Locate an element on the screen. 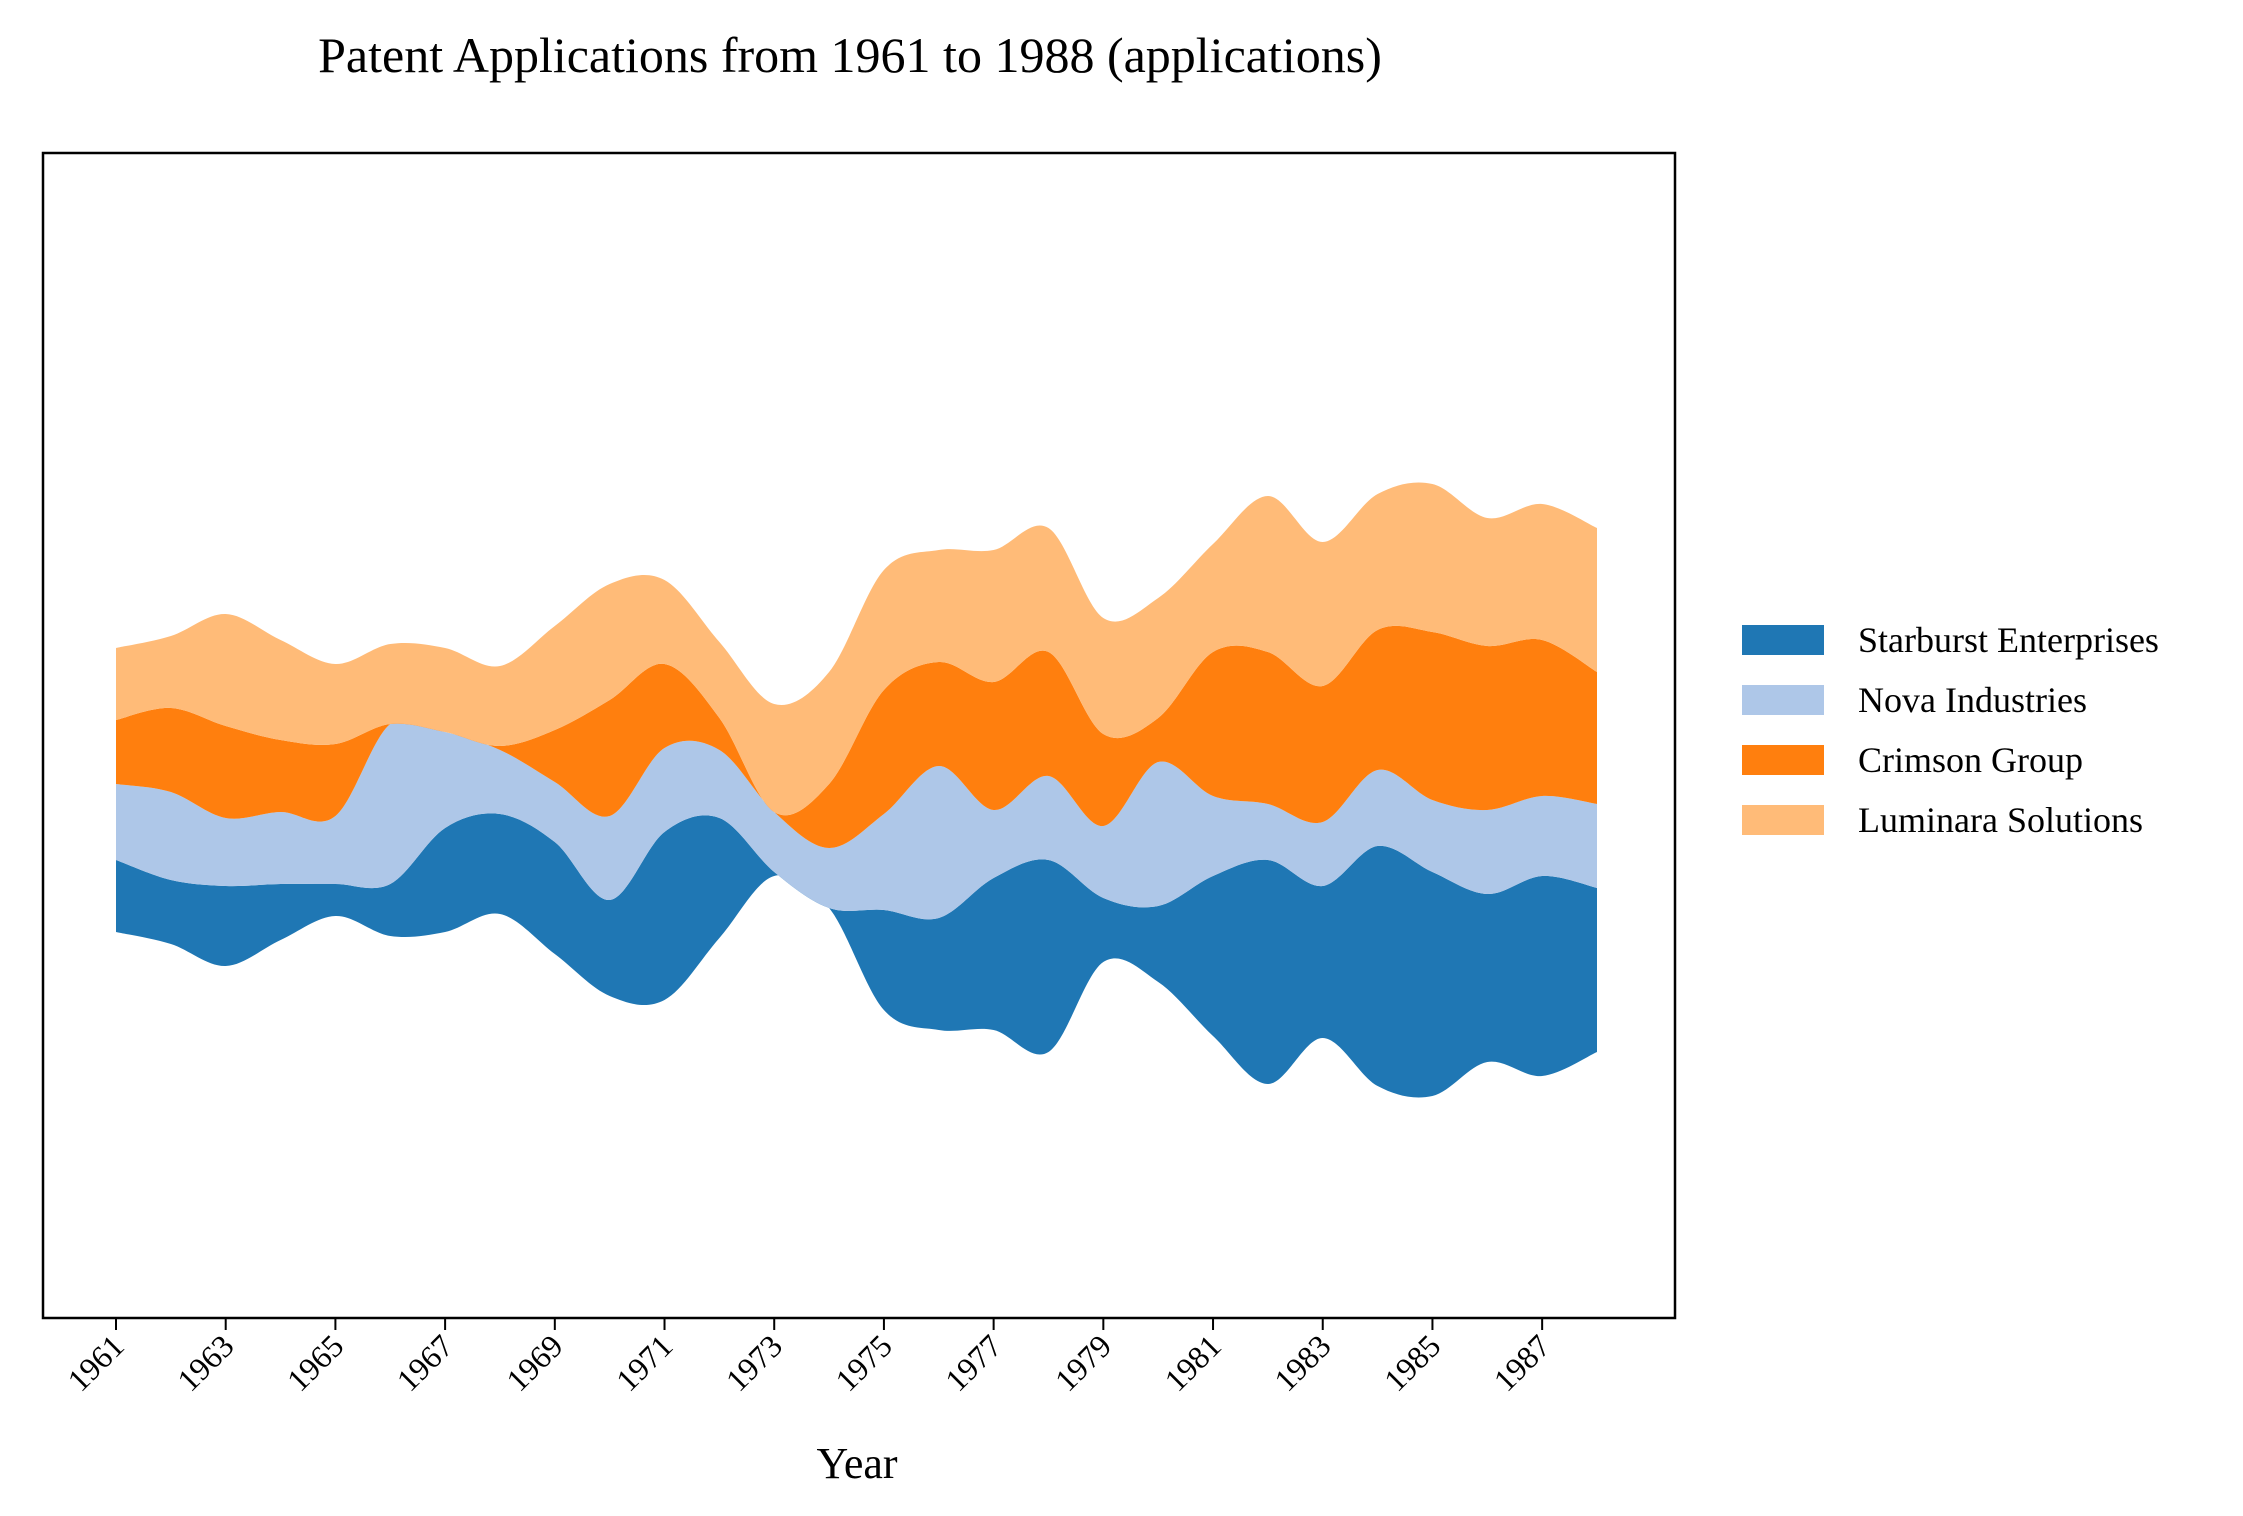 Image resolution: width=2243 pixels, height=1516 pixels. x-tick-label: 1985 is located at coordinates (1412, 1362).